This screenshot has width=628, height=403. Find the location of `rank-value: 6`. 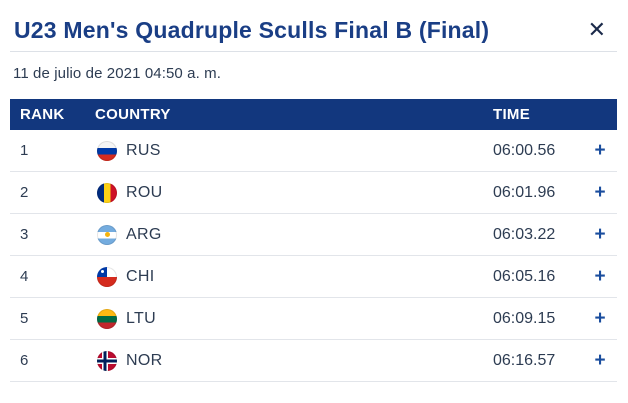

rank-value: 6 is located at coordinates (24, 361).